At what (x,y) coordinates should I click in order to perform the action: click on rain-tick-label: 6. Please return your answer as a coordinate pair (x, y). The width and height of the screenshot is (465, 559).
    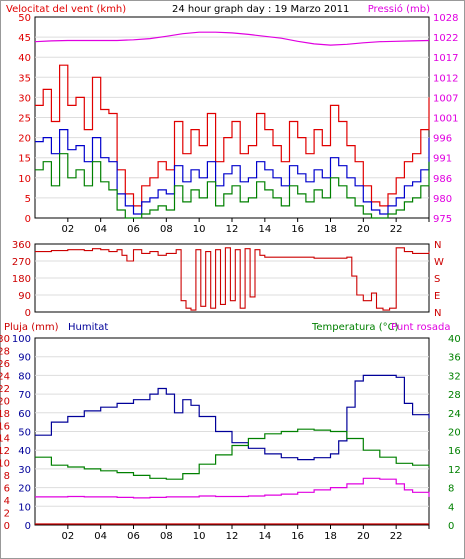
    Looking at the image, I should click on (7, 489).